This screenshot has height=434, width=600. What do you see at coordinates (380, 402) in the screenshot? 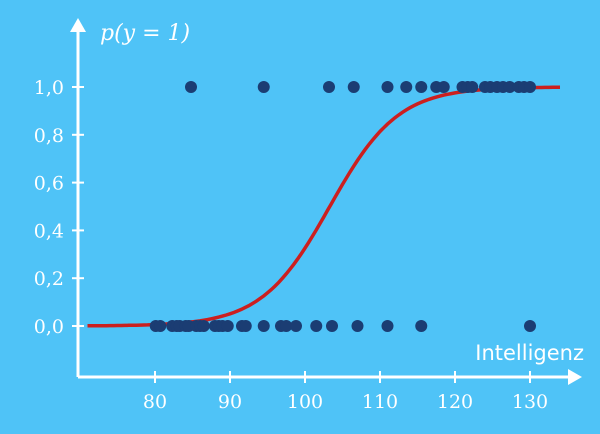
I see `x-tick-label: 110` at bounding box center [380, 402].